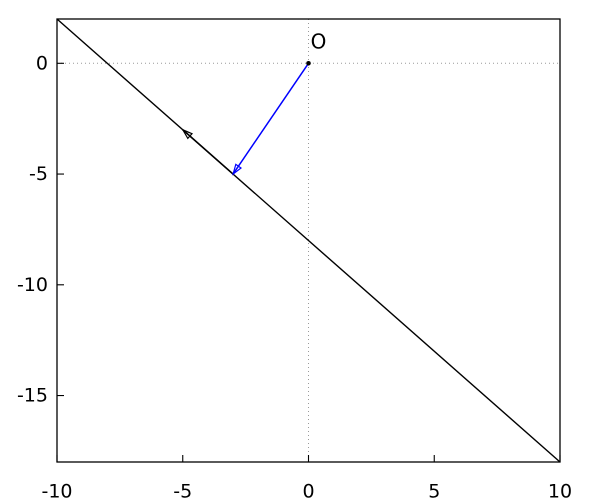 The image size is (600, 500). I want to click on direction-vector-on-line-head, so click(187, 134).